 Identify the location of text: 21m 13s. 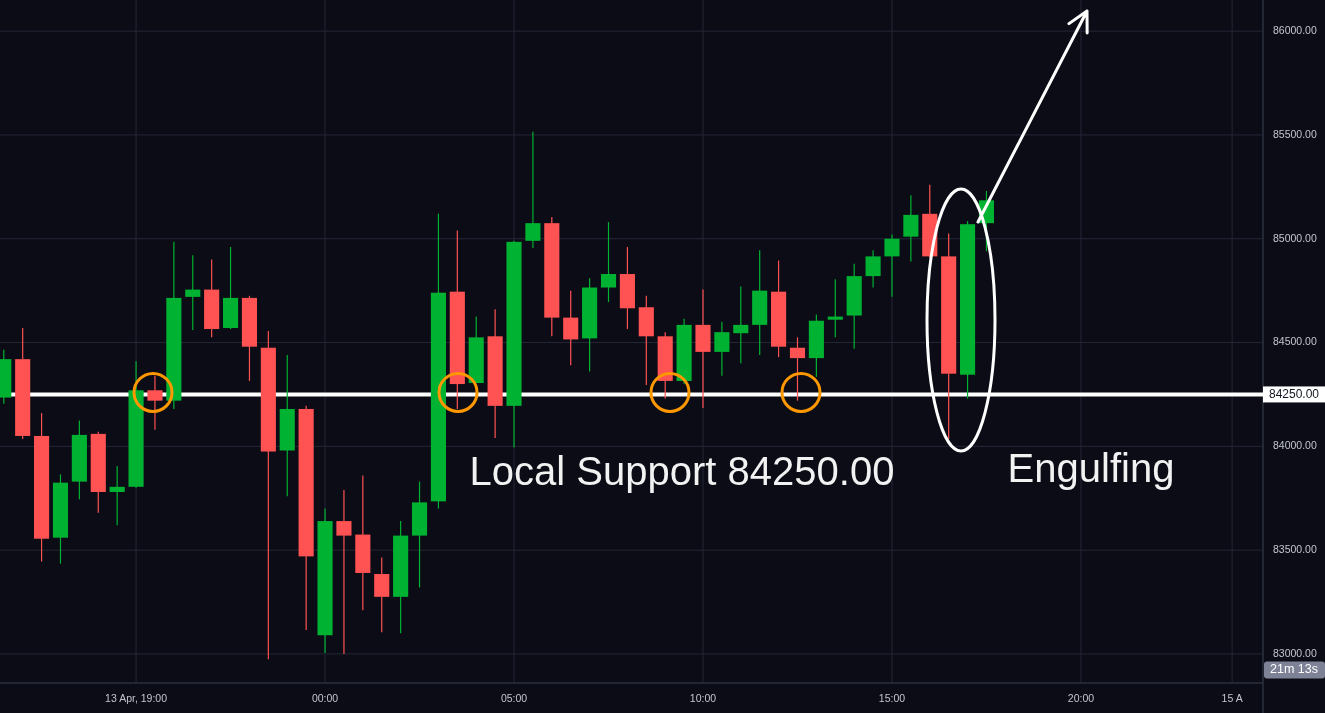
(1294, 669).